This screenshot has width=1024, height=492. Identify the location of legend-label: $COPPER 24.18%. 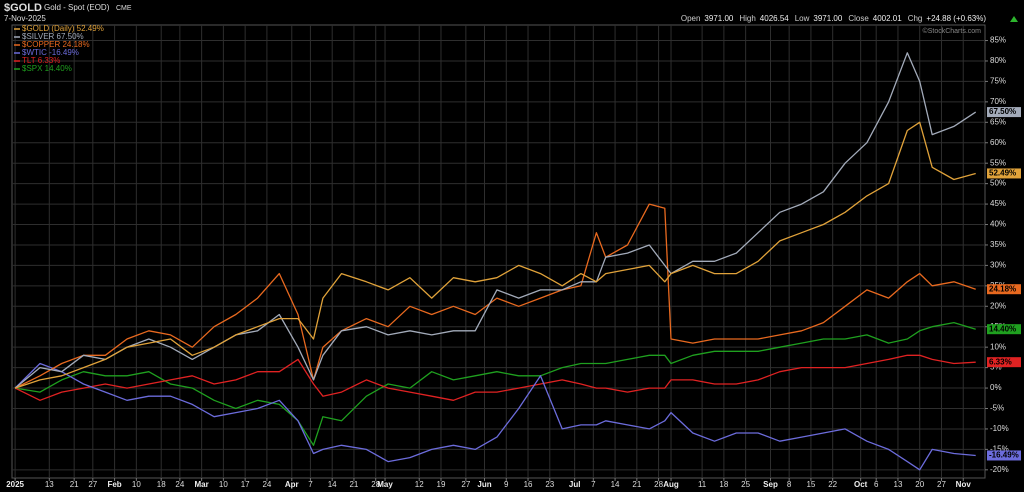
(56, 44).